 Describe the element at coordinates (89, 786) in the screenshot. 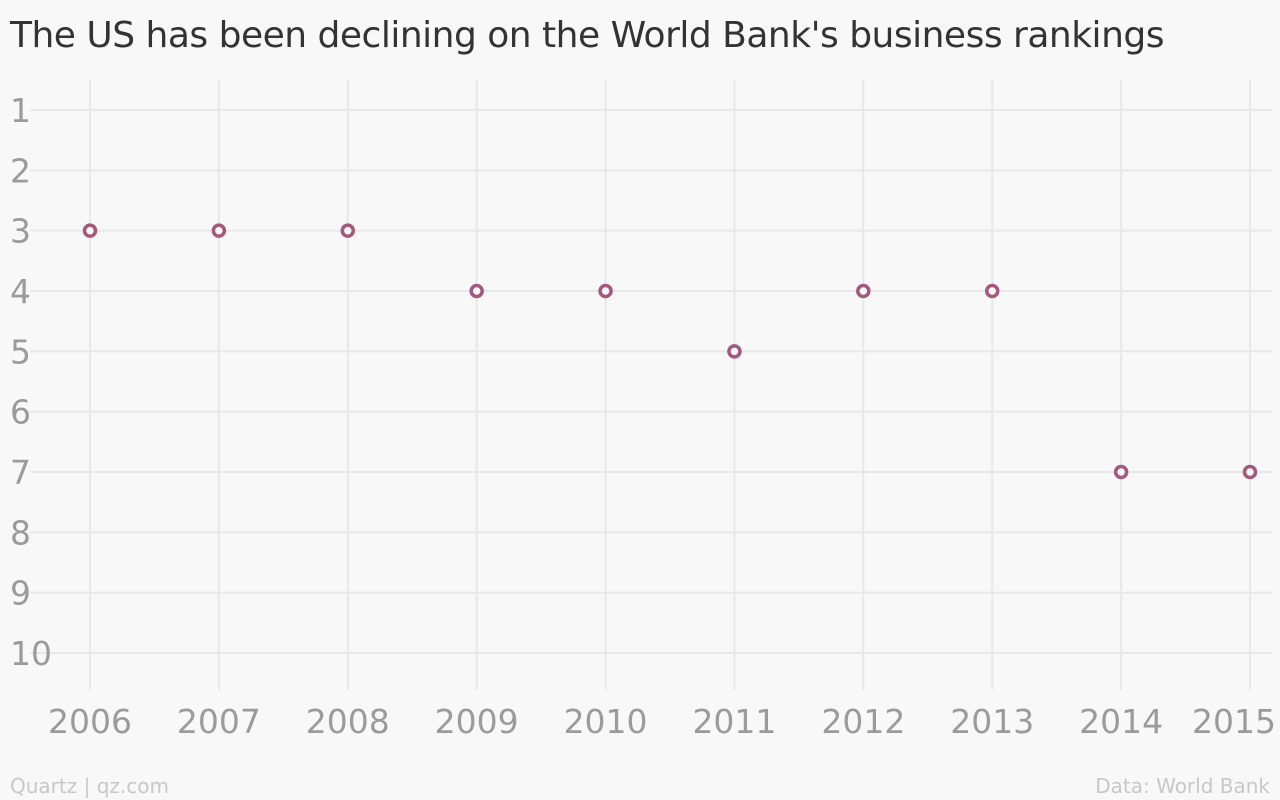

I see `footer-credit: Quartz | qz.com` at that location.